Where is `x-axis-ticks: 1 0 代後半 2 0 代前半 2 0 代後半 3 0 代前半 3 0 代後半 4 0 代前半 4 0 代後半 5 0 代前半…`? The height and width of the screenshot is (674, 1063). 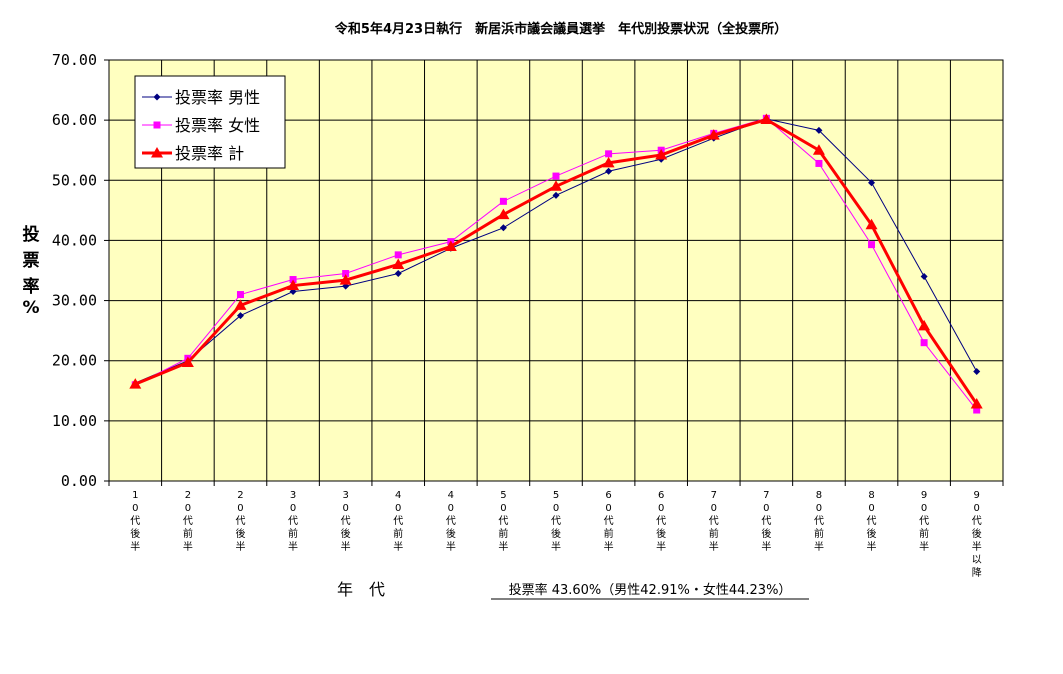 x-axis-ticks: 1 0 代後半 2 0 代前半 2 0 代後半 3 0 代前半 3 0 代後半 4 0 代前半 4 0 代後半 5 0 代前半… is located at coordinates (556, 530).